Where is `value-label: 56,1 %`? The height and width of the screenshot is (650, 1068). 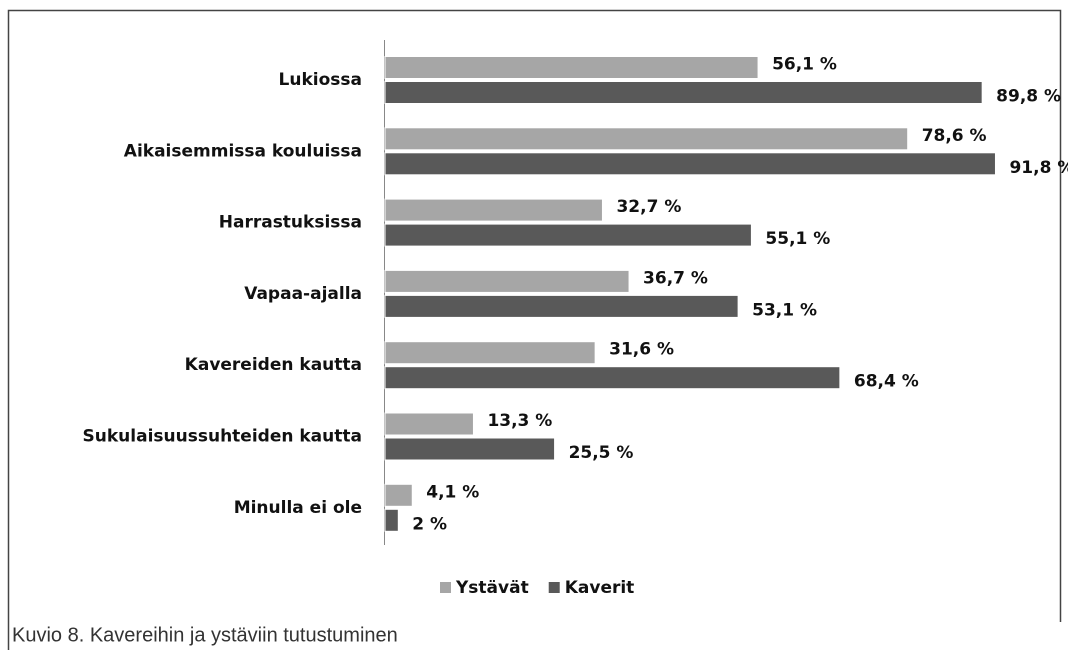 value-label: 56,1 % is located at coordinates (804, 65).